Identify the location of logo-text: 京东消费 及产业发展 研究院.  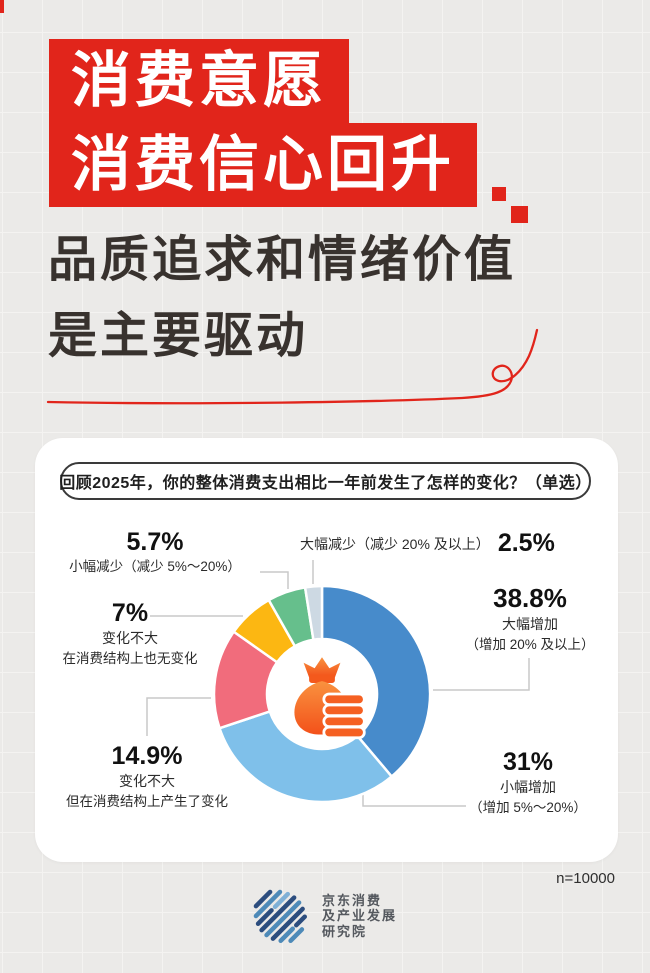
(359, 916).